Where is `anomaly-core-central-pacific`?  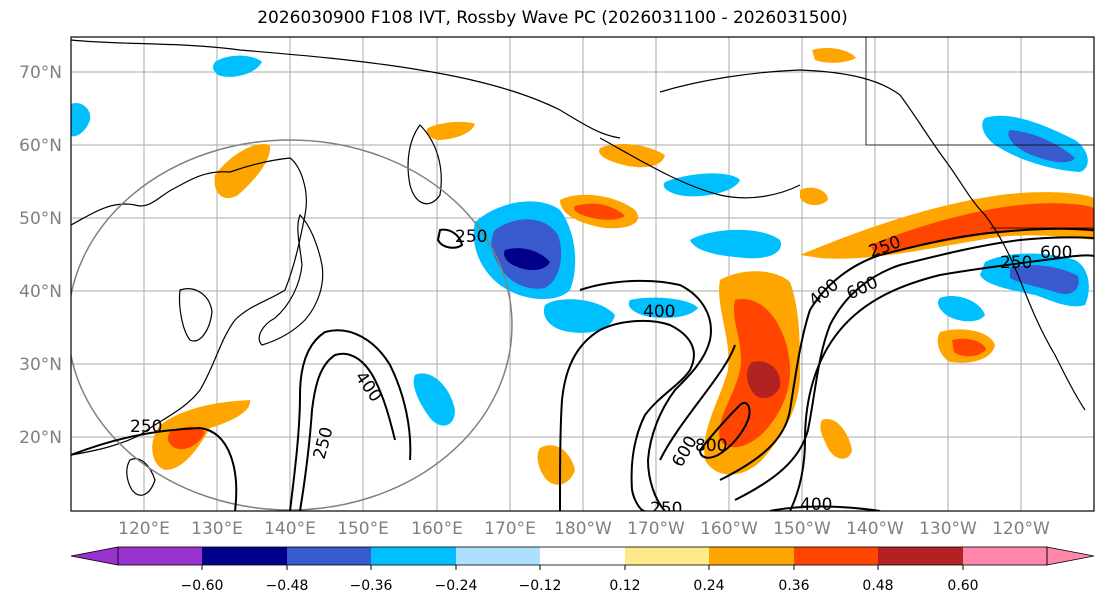
anomaly-core-central-pacific is located at coordinates (763, 380).